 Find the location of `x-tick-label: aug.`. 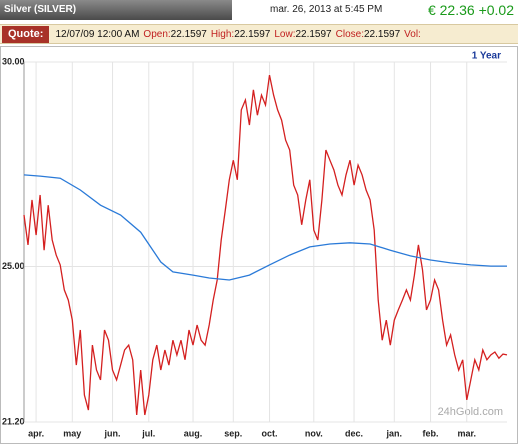

x-tick-label: aug. is located at coordinates (193, 433).